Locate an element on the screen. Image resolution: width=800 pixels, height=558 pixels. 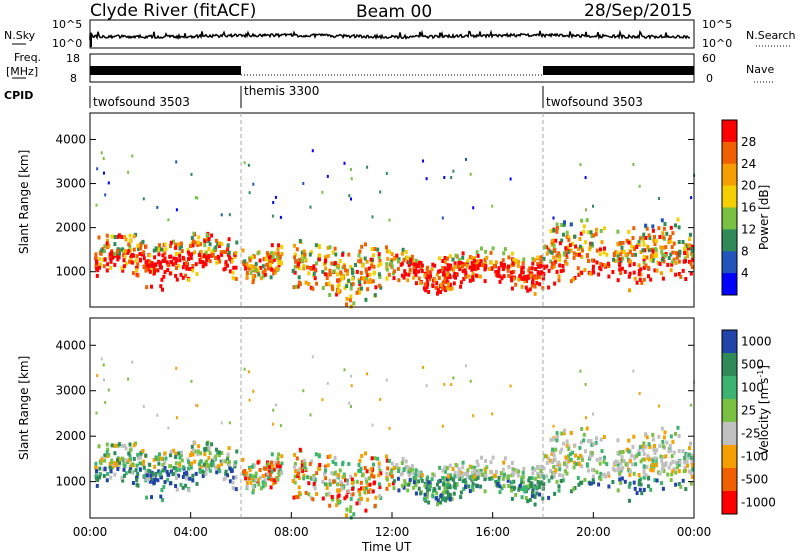
colorbar-tick: -500 is located at coordinates (754, 480).